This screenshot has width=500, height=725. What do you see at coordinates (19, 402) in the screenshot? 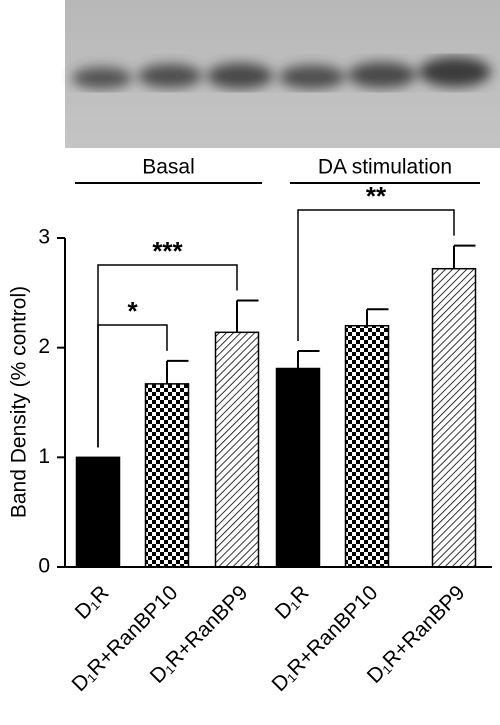
I see `y-axis-label: Band Density (% control)` at bounding box center [19, 402].